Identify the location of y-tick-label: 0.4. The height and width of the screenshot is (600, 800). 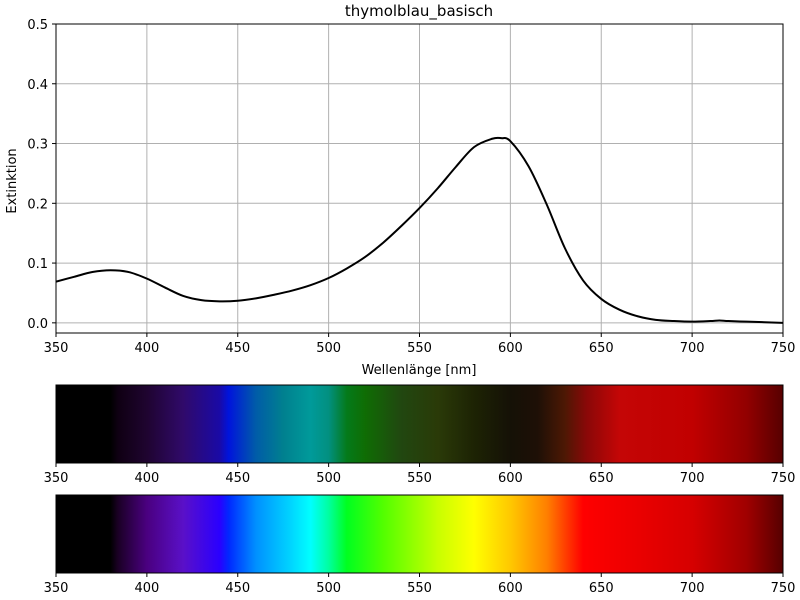
(37, 85).